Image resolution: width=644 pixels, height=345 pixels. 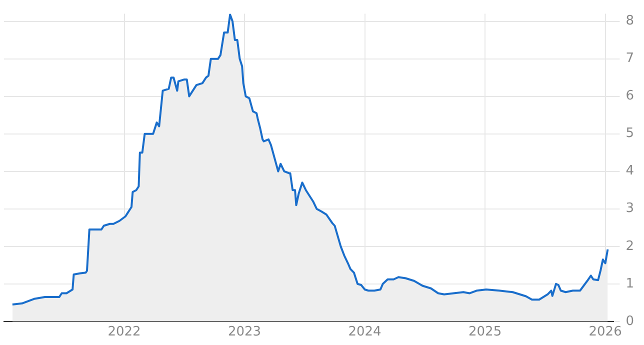 What do you see at coordinates (630, 284) in the screenshot?
I see `y-tick-label: 1` at bounding box center [630, 284].